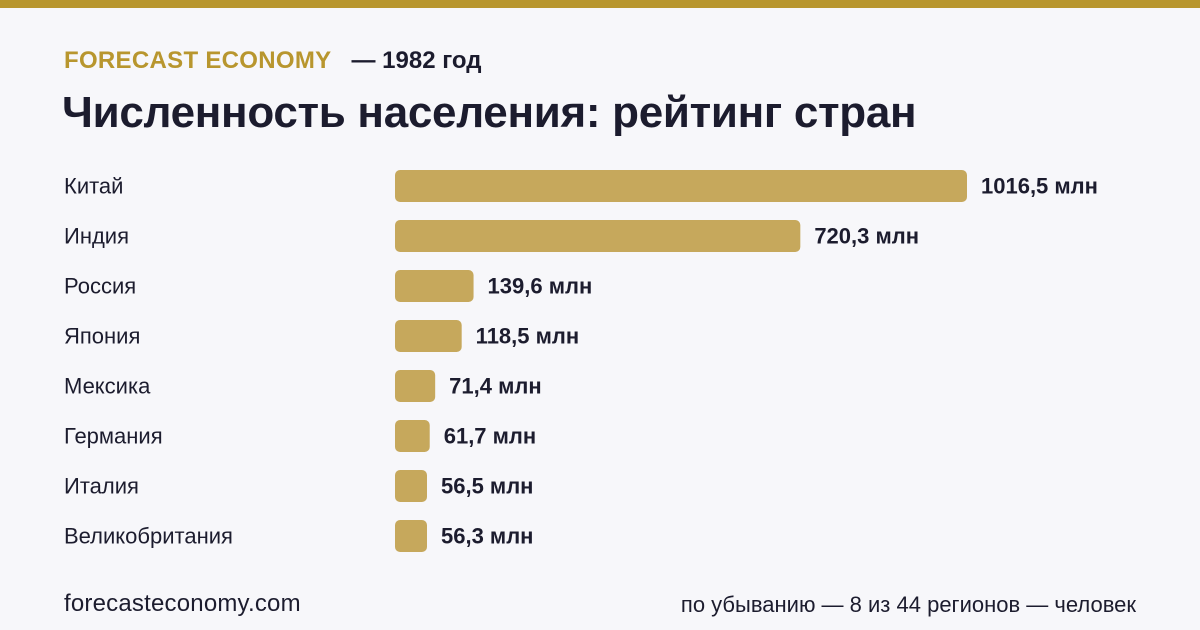  I want to click on year-label: — 1982 год, so click(416, 60).